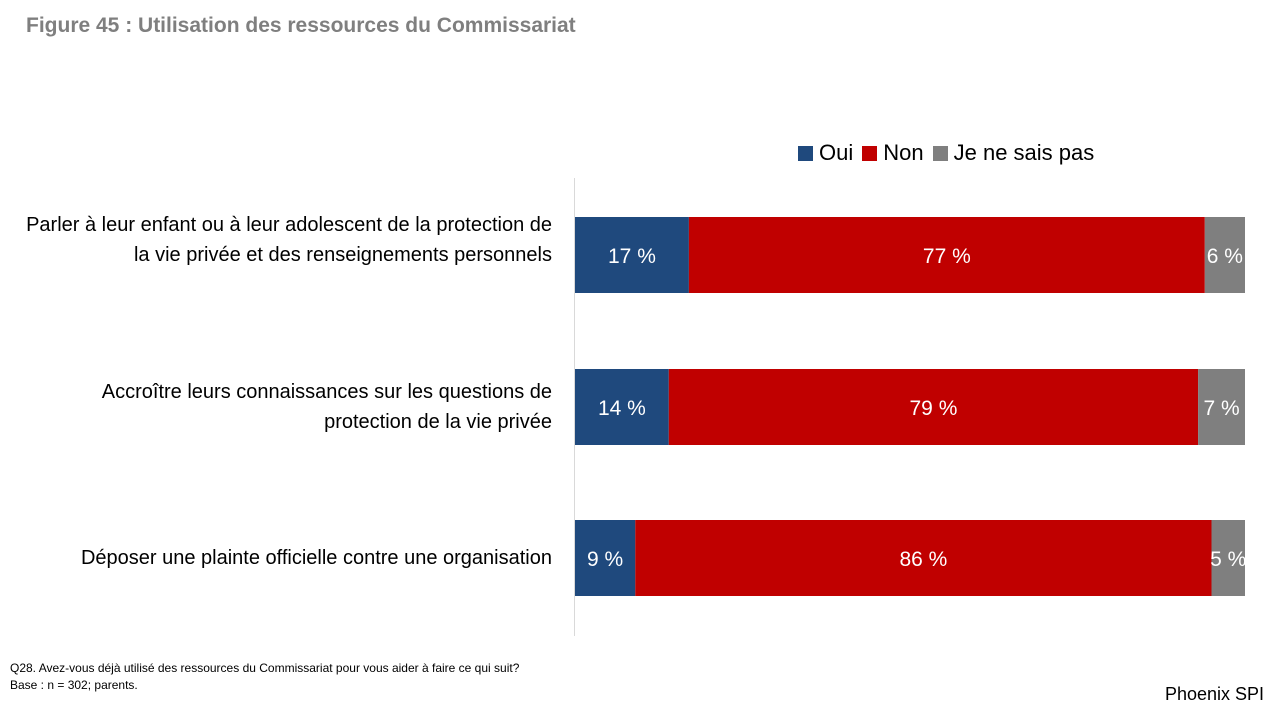 This screenshot has width=1280, height=720. I want to click on legend-item-oui: Oui, so click(825, 153).